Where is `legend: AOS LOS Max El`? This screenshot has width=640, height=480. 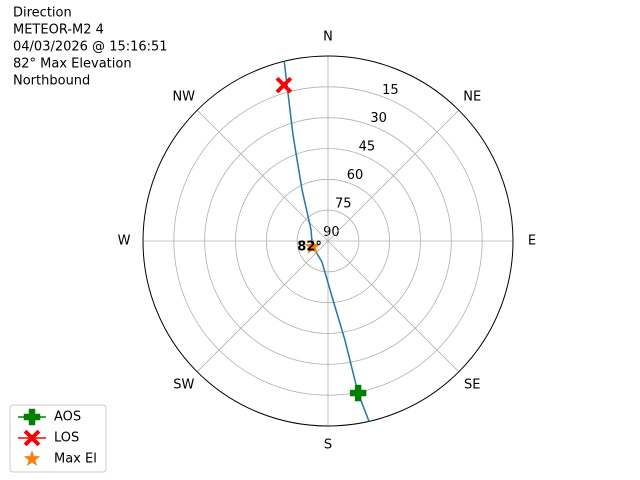
legend: AOS LOS Max El is located at coordinates (58, 438).